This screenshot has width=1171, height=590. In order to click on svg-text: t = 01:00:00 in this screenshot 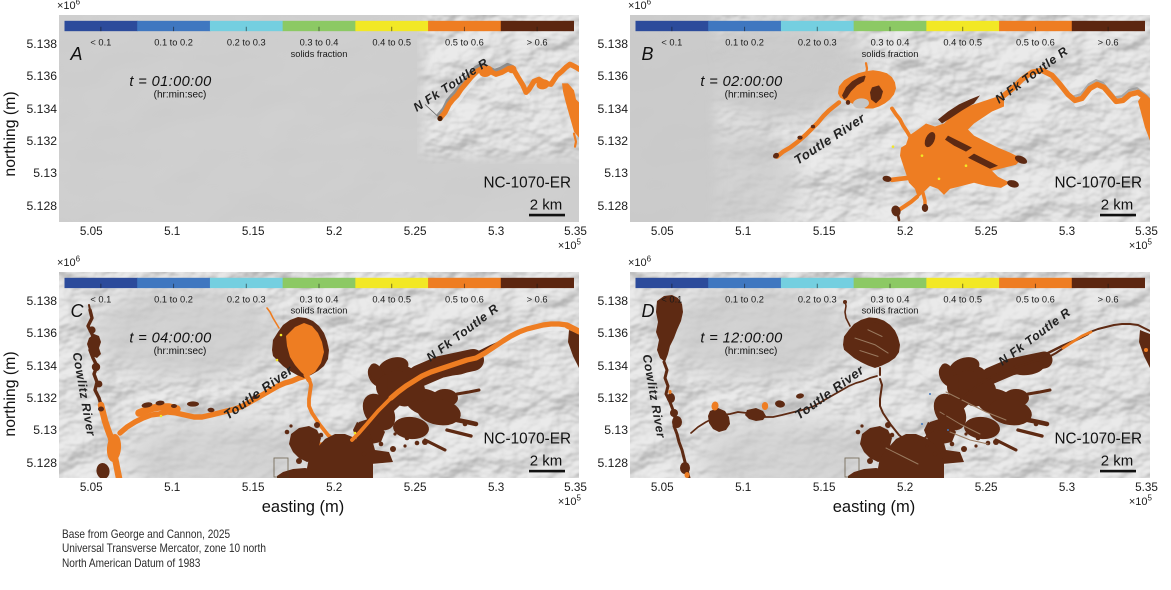, I will do `click(170, 82)`.